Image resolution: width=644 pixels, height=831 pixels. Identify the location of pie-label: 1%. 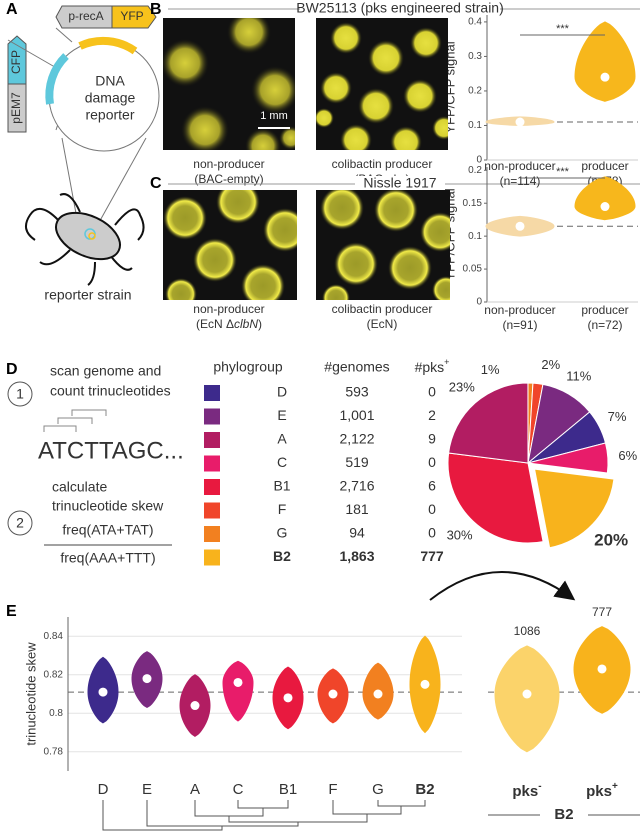
(490, 369).